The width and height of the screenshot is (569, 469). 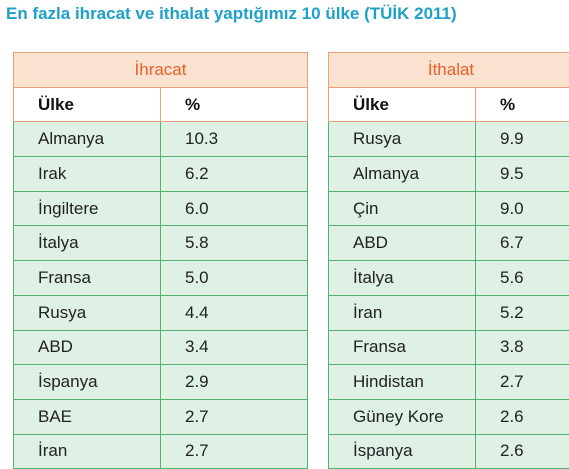 I want to click on percent-cell: 5.0, so click(x=234, y=278).